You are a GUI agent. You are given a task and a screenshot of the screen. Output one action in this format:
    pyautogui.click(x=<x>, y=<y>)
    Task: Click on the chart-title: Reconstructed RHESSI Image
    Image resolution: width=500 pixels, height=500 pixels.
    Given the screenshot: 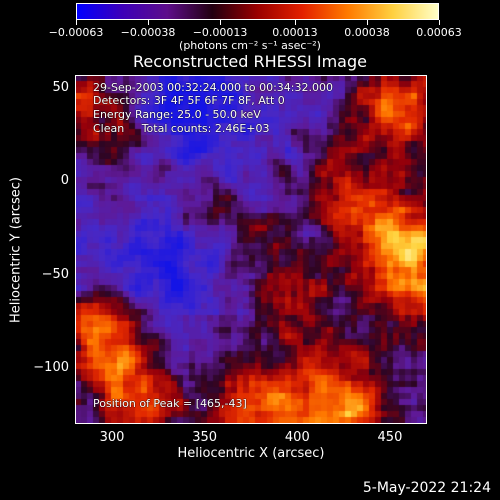 What is the action you would take?
    pyautogui.click(x=250, y=61)
    